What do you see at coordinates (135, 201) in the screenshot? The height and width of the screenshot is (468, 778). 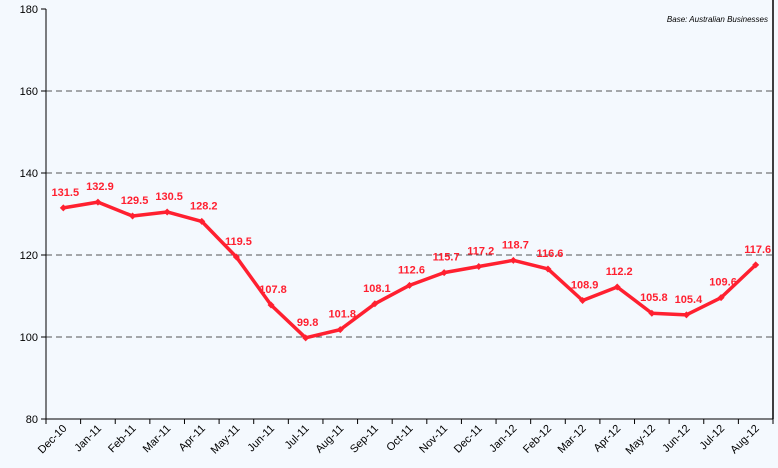 I see `data-label: 129.5` at bounding box center [135, 201].